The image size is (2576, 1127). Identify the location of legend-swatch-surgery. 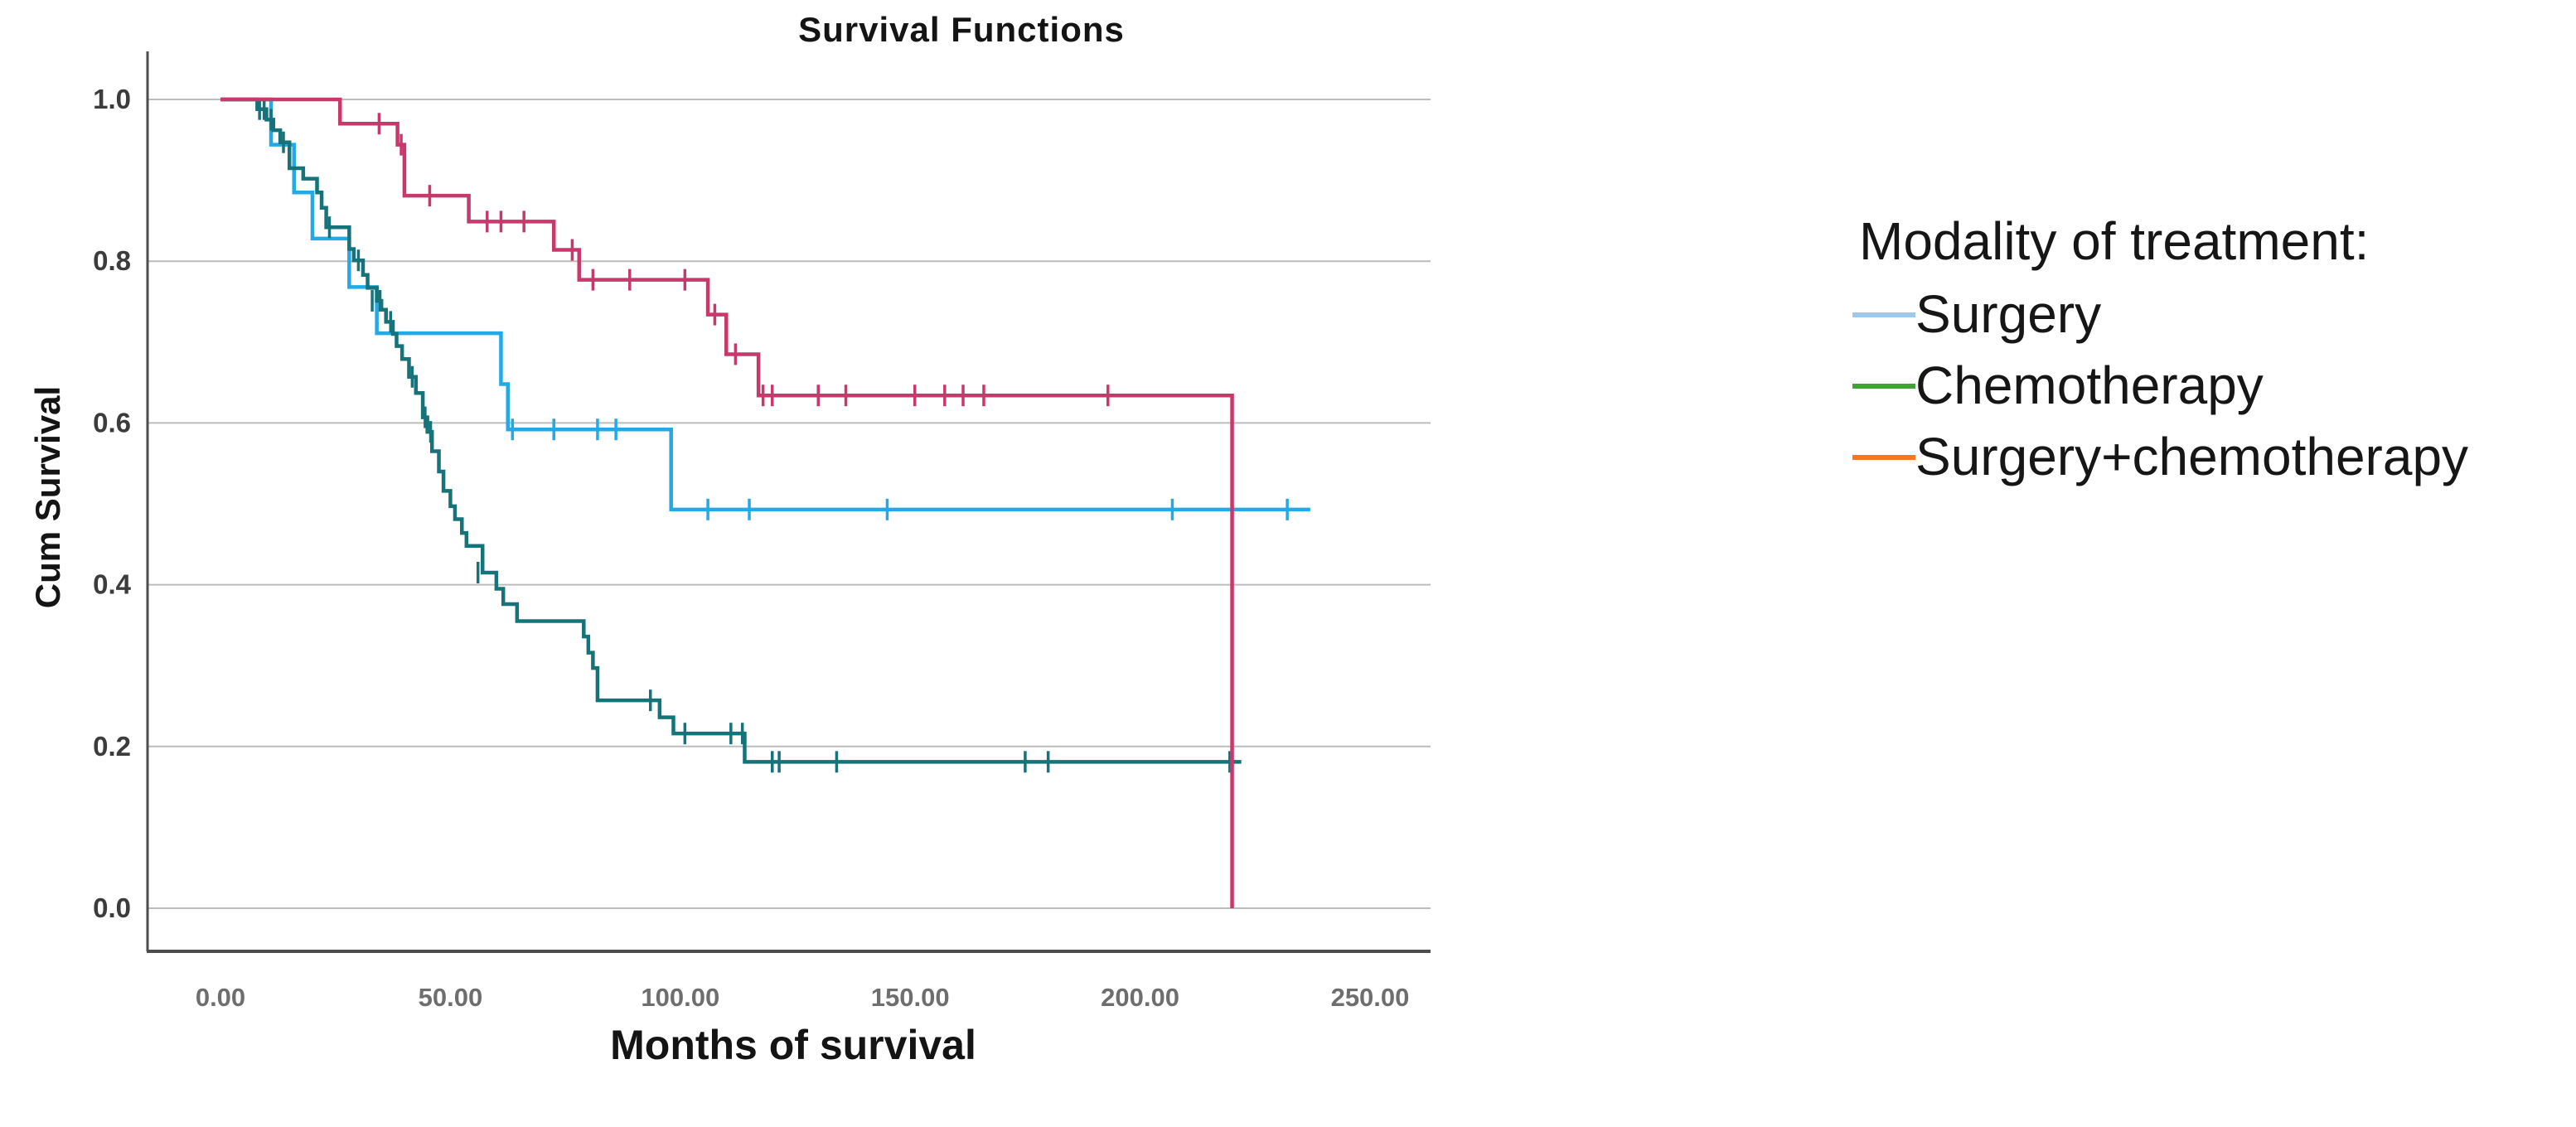
(1883, 315).